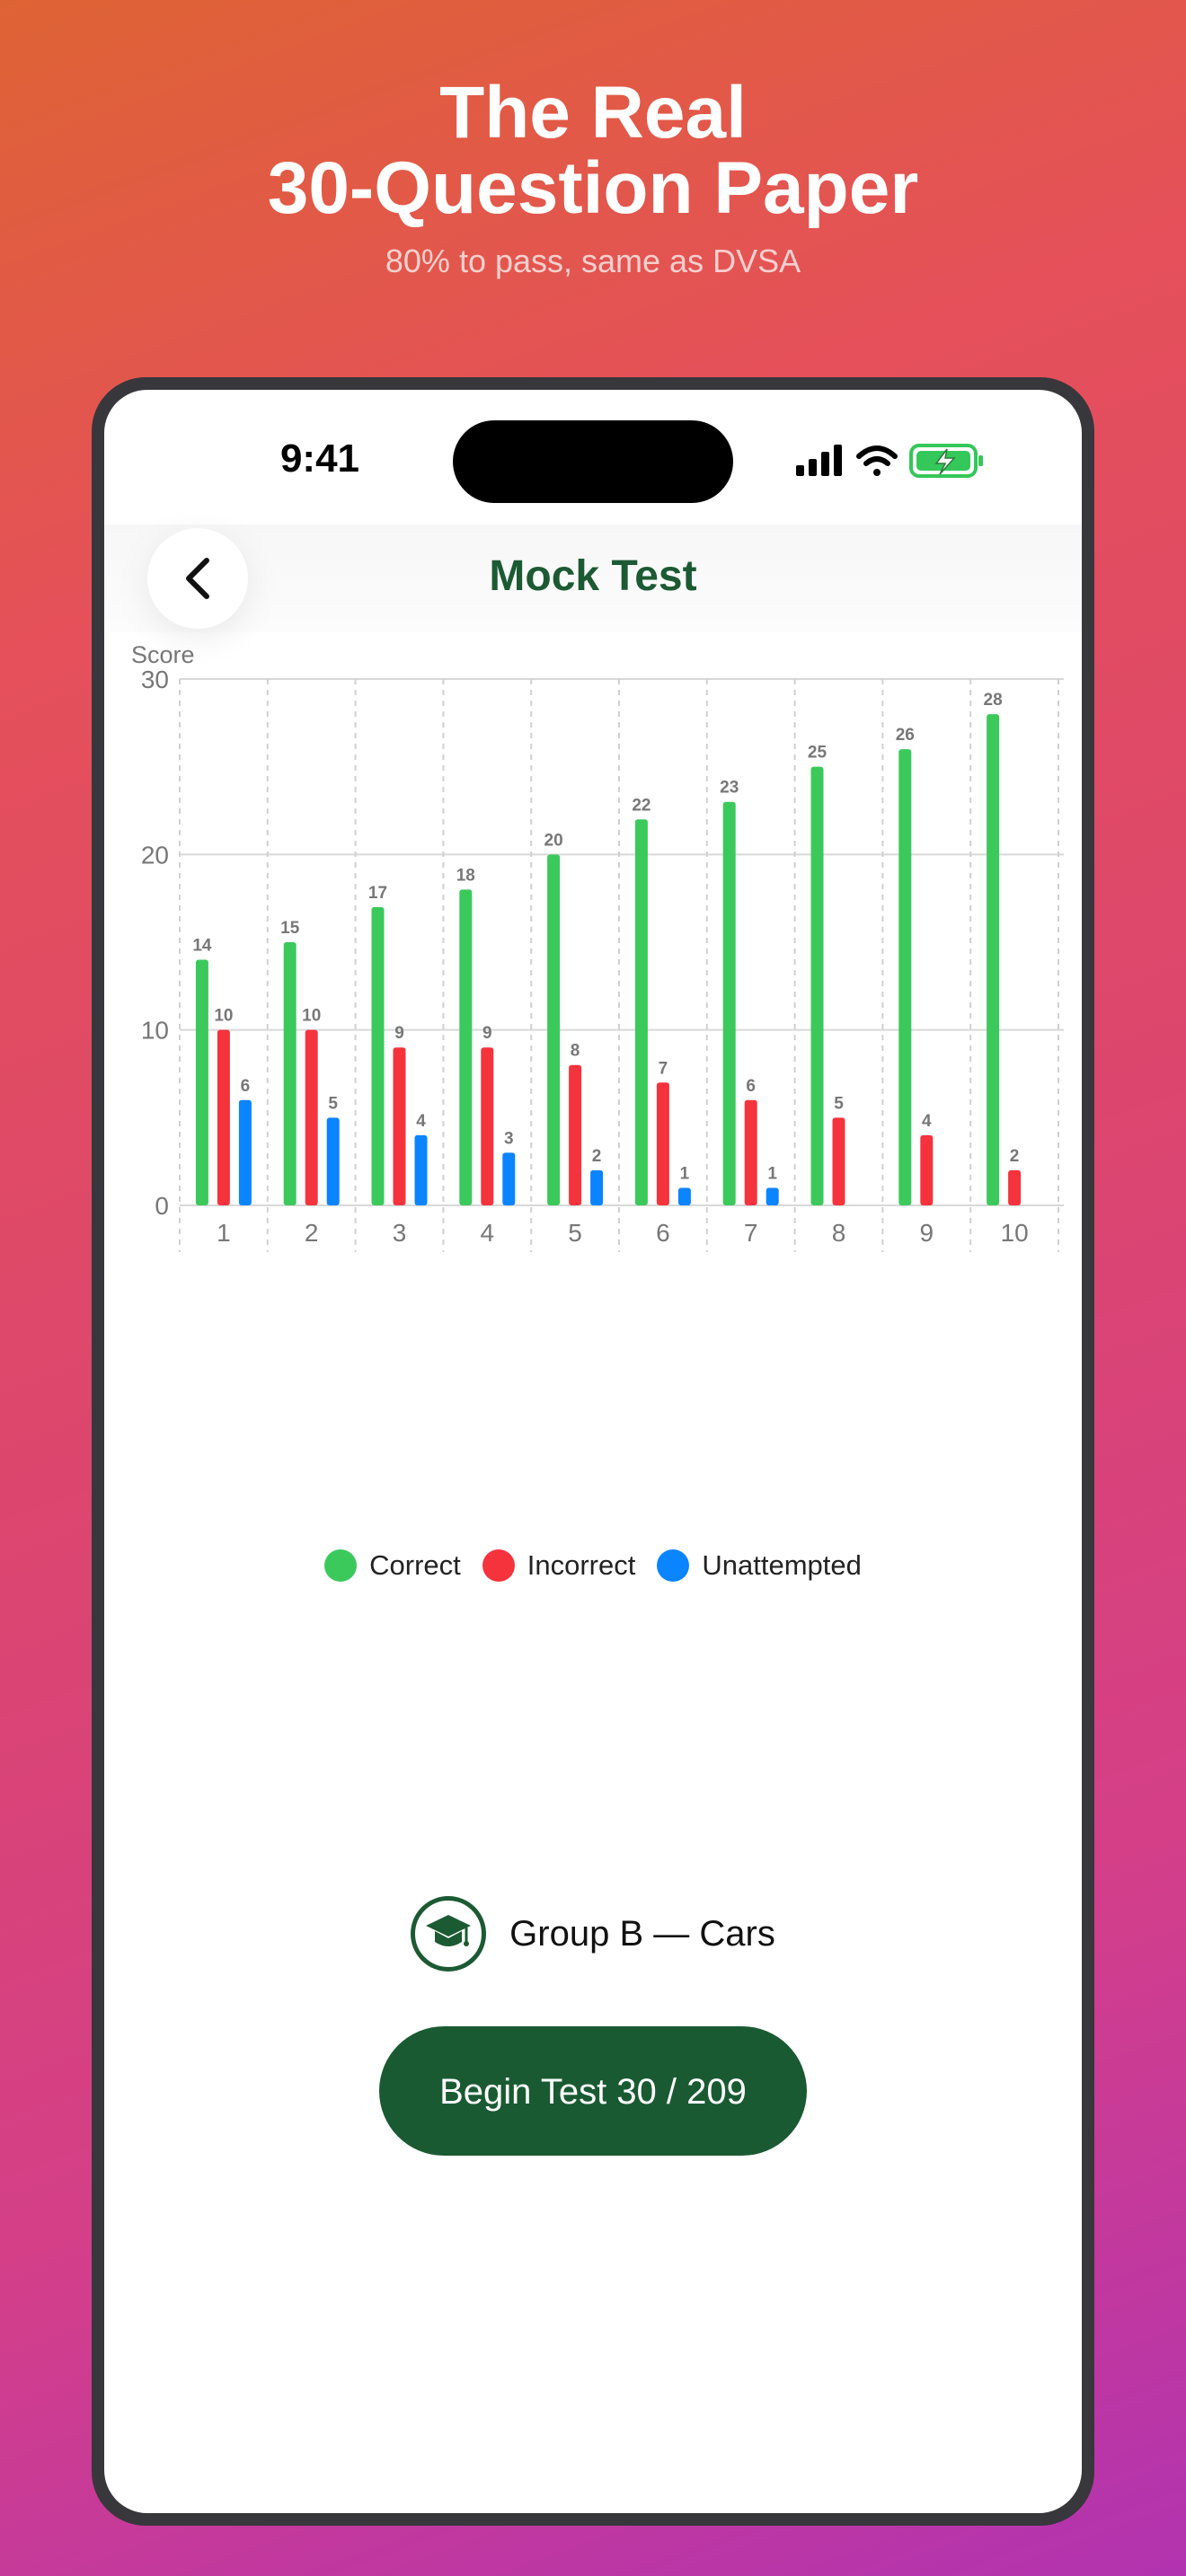 The width and height of the screenshot is (1186, 2576). I want to click on bar-value-label: 14, so click(202, 946).